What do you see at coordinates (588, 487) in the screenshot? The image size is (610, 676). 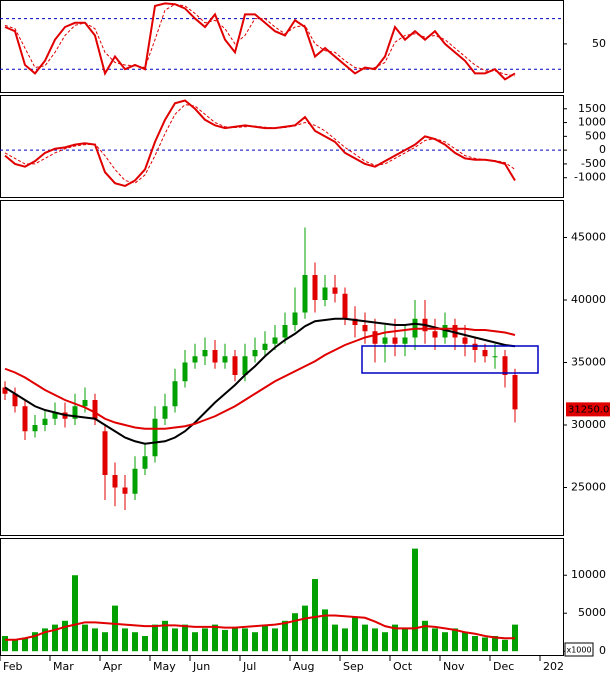 I see `y-tick-label: 25000` at bounding box center [588, 487].